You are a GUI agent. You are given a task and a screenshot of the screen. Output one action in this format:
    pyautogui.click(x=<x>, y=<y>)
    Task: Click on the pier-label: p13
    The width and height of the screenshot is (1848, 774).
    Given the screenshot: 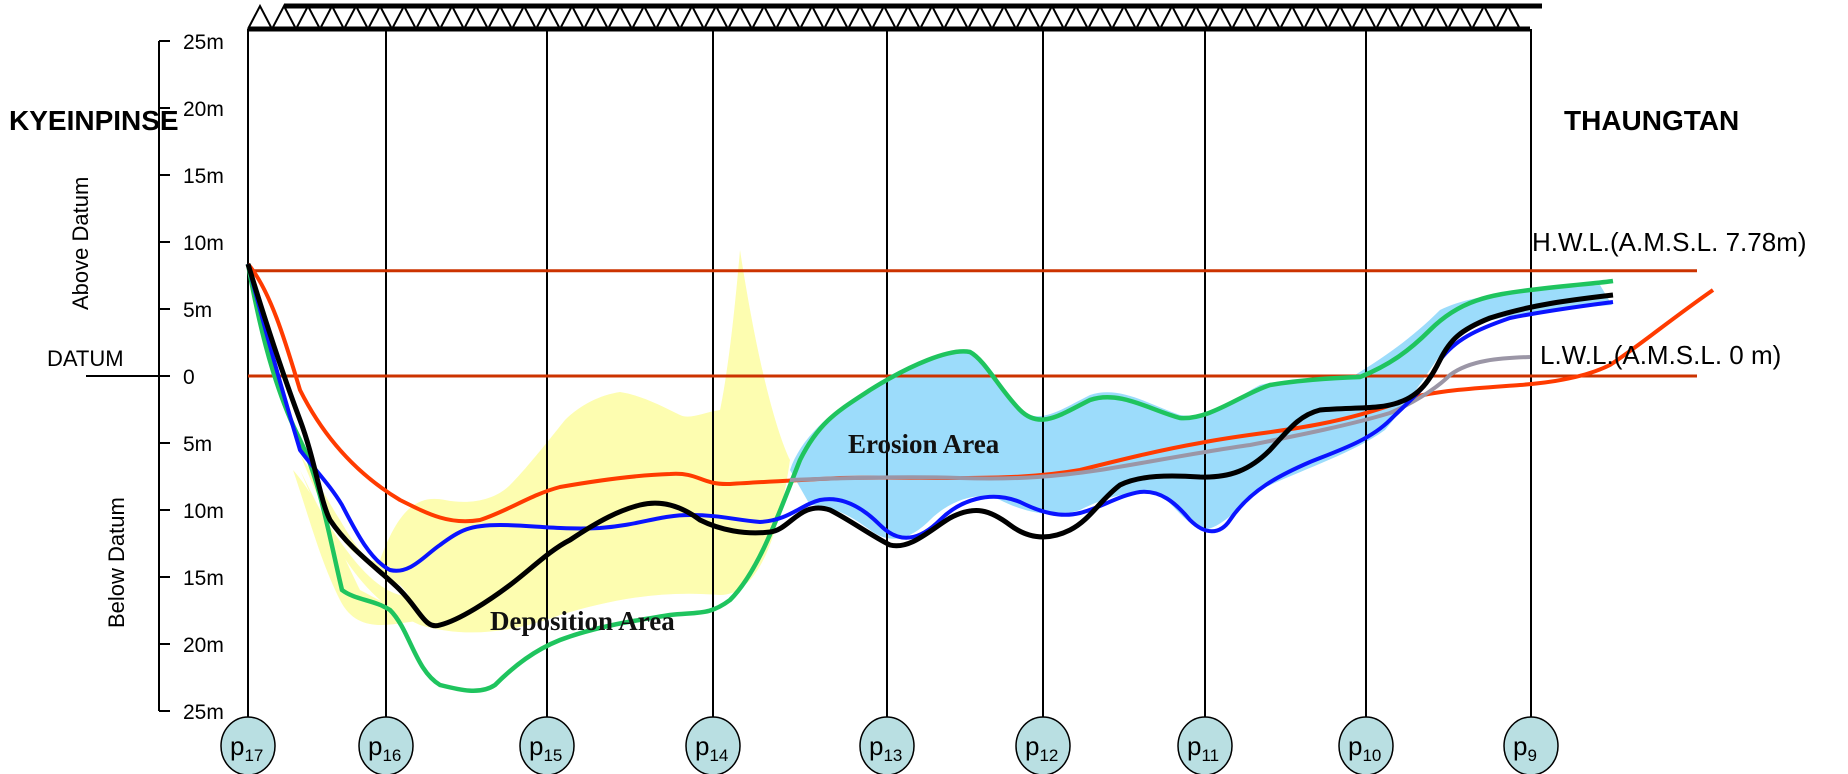 What is the action you would take?
    pyautogui.click(x=885, y=748)
    